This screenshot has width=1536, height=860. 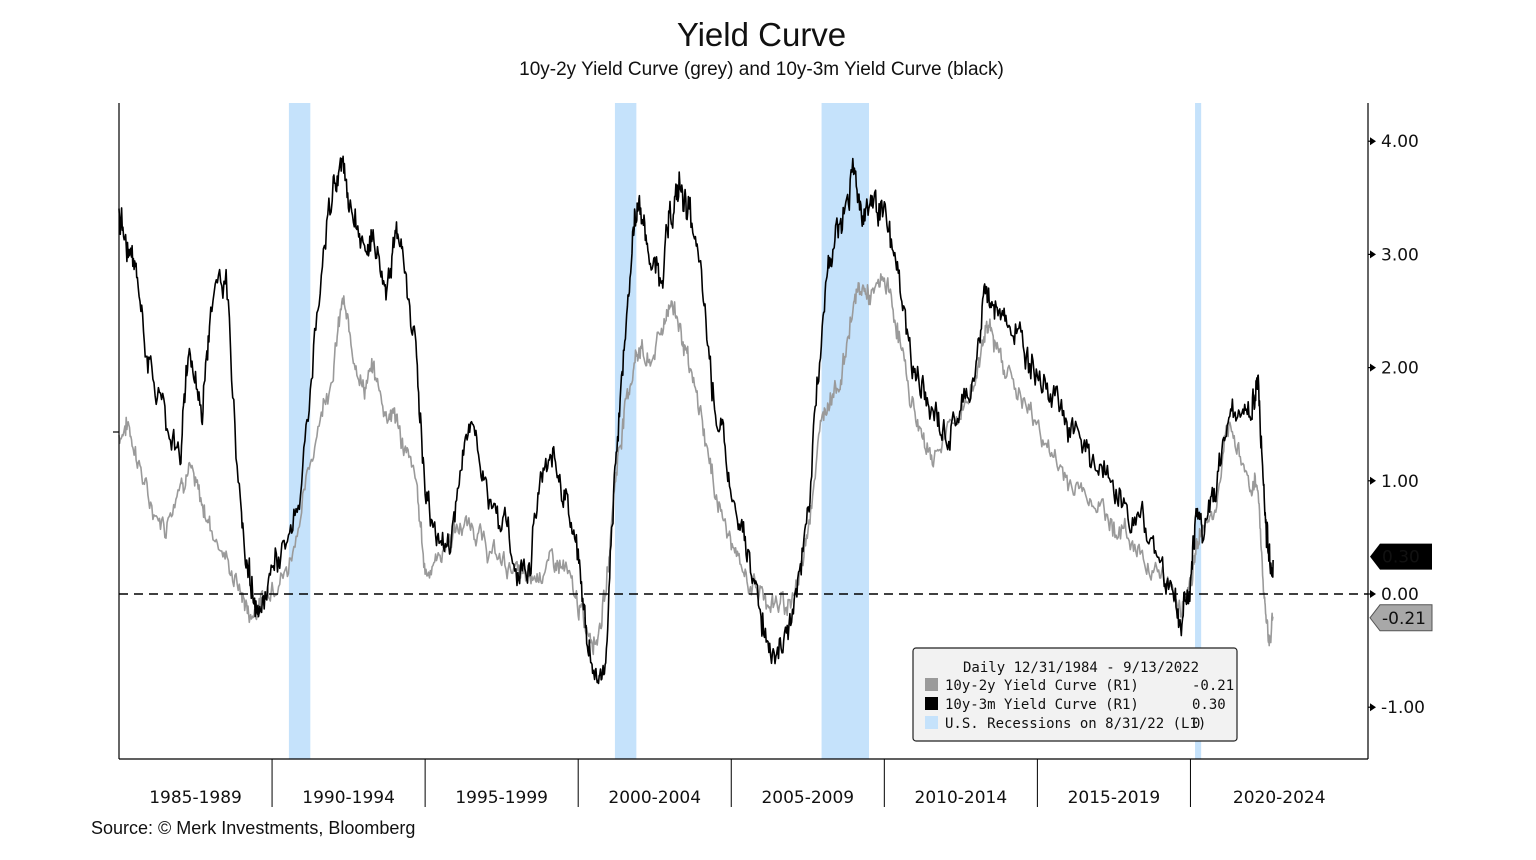 What do you see at coordinates (1114, 798) in the screenshot?
I see `x-category-label: 2015-2019` at bounding box center [1114, 798].